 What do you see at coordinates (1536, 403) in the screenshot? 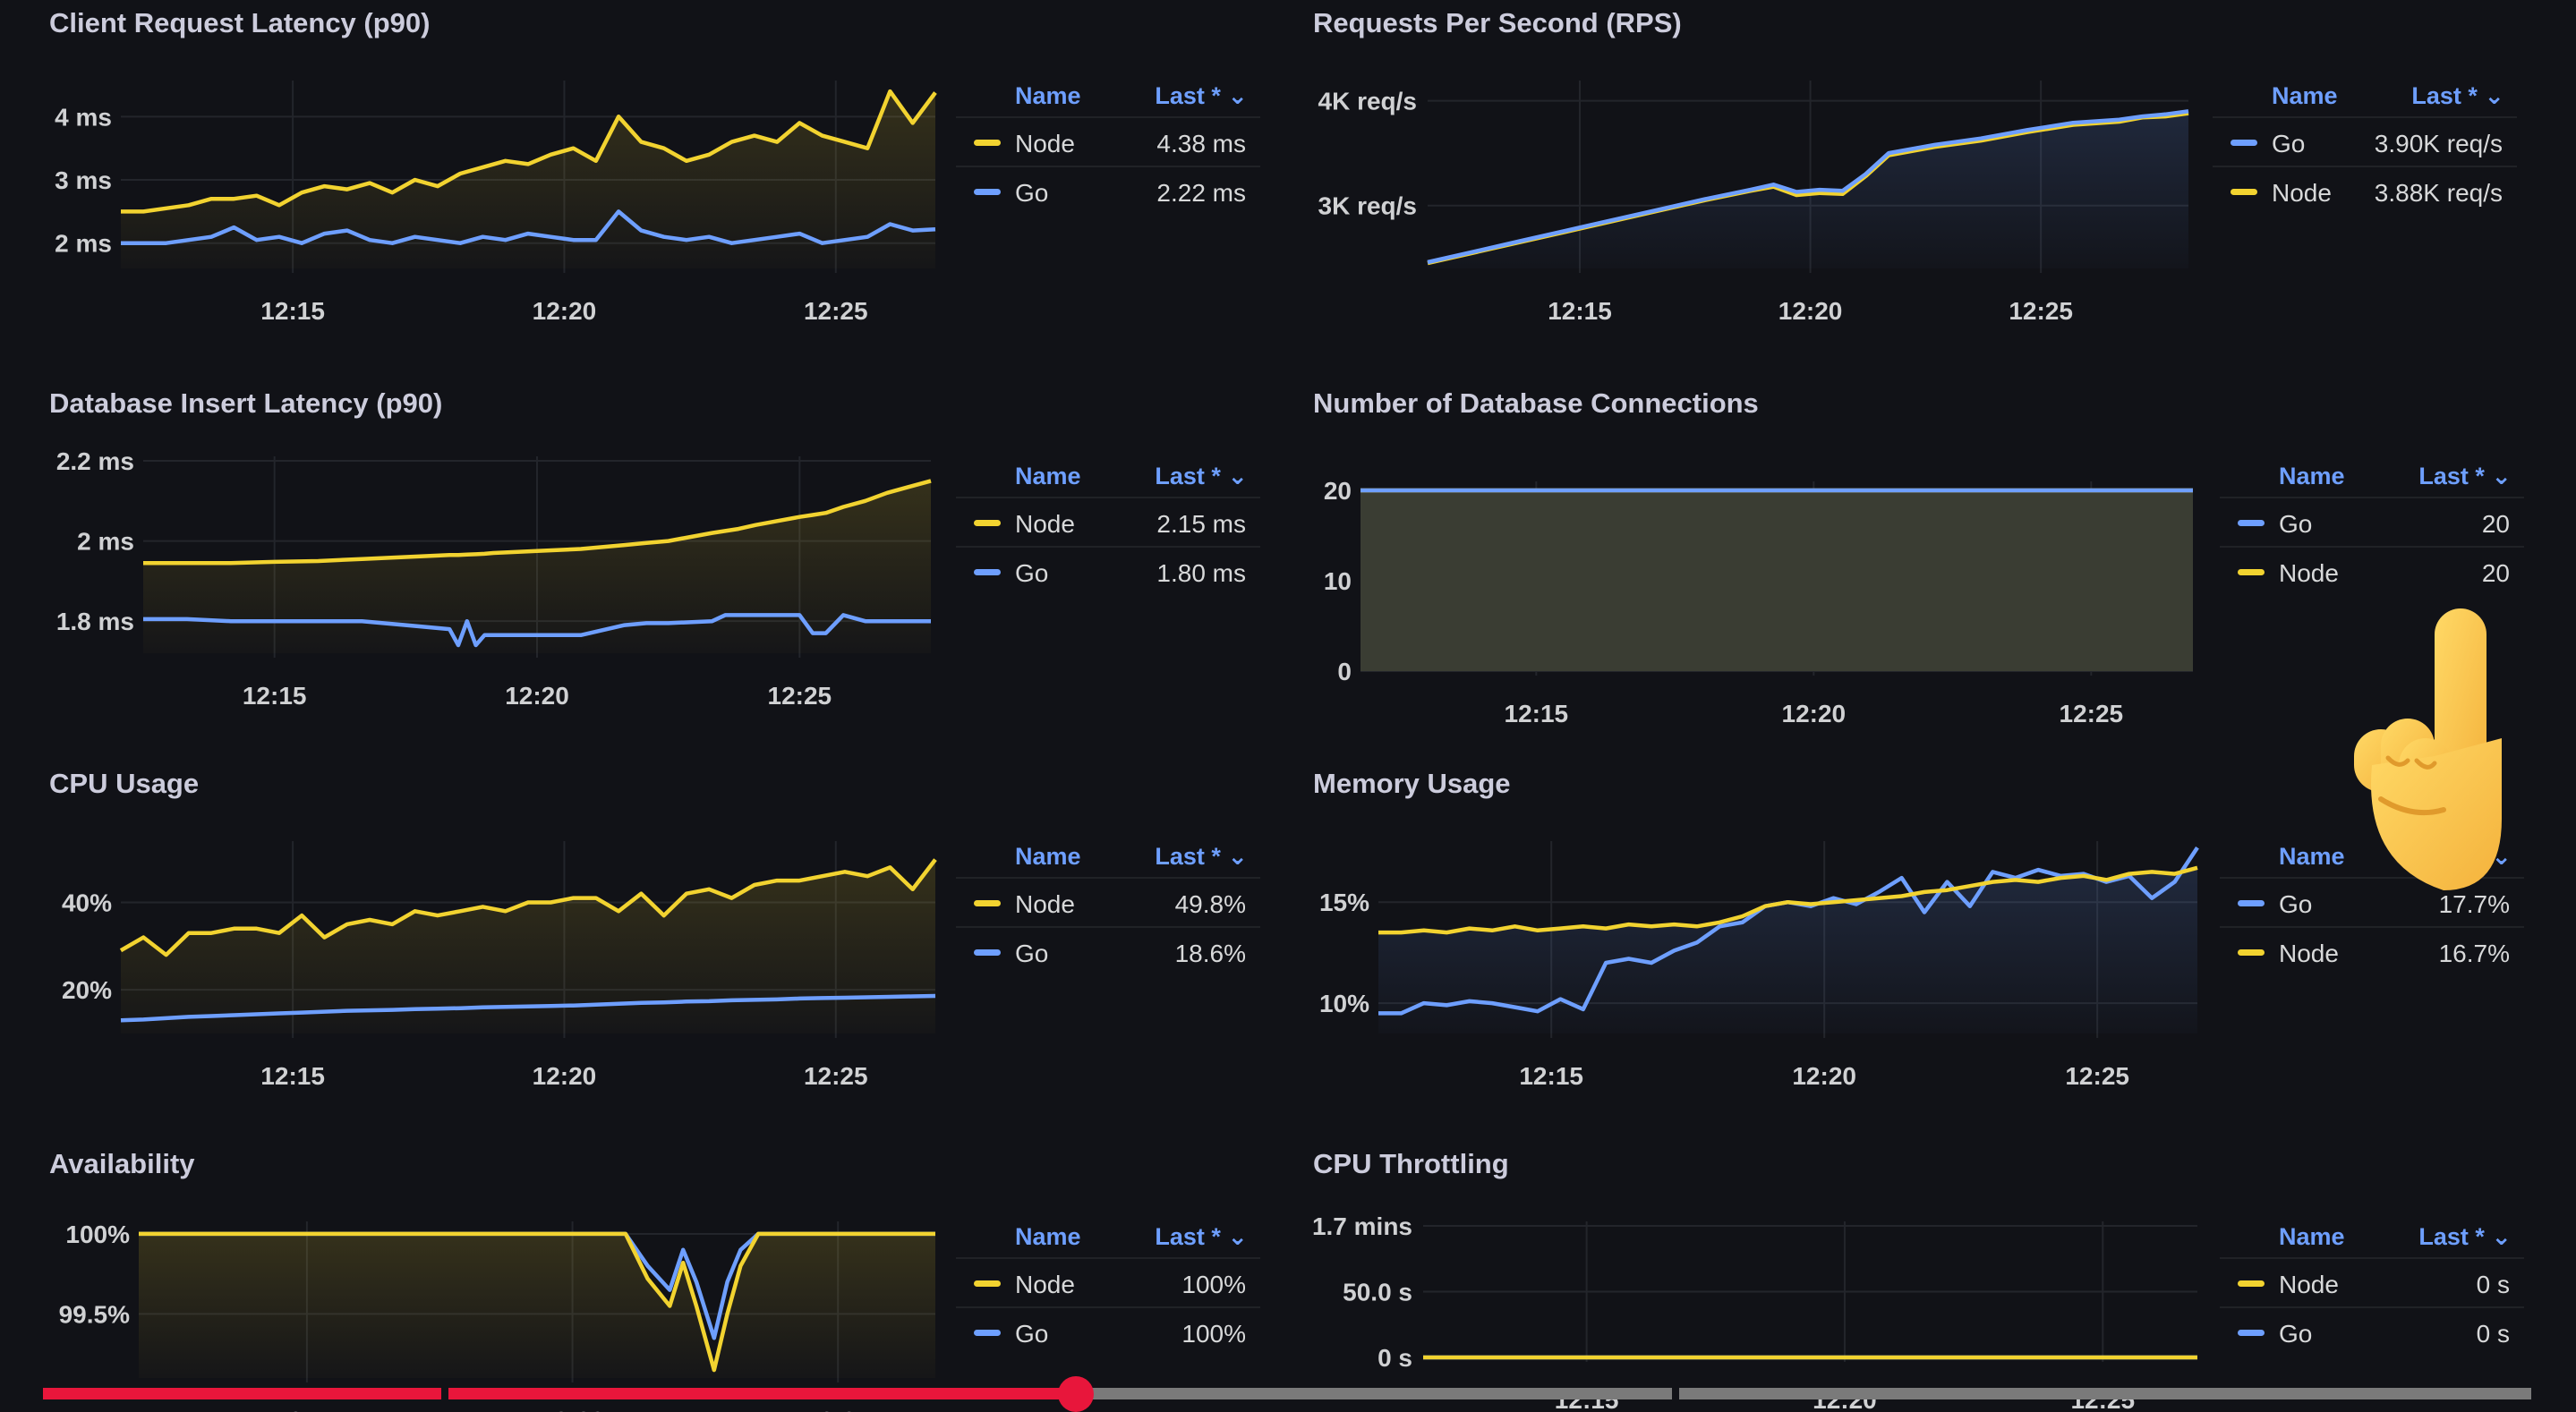
I see `panel-title: Number of Database Connections` at bounding box center [1536, 403].